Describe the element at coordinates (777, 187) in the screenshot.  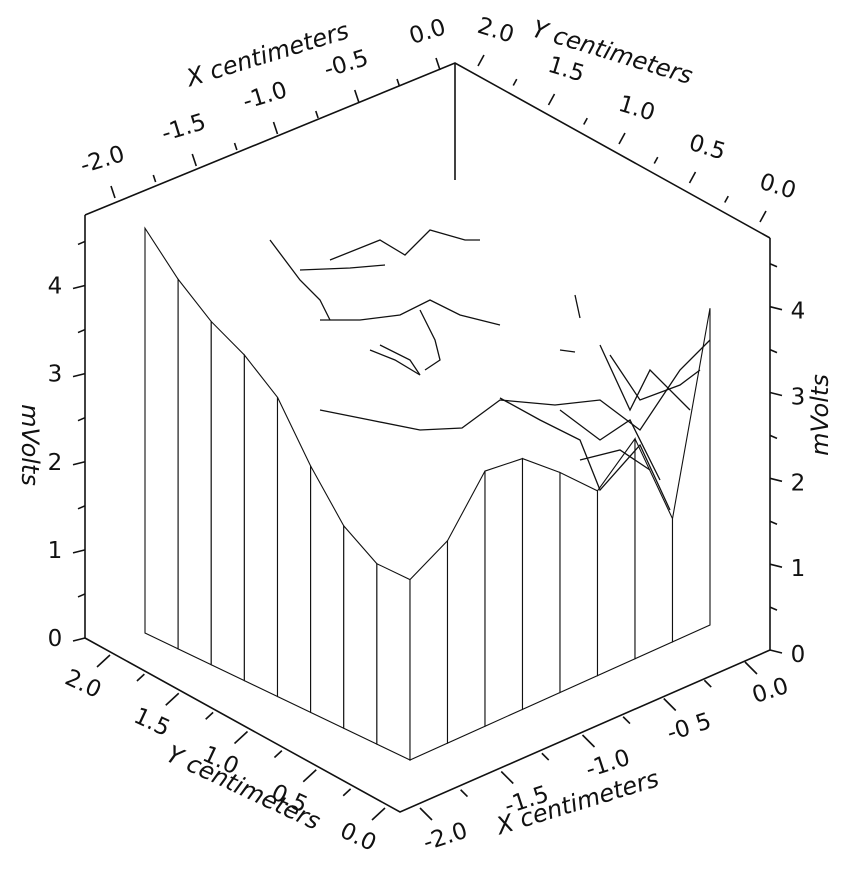
I see `top-right-tick-label: 0.0` at that location.